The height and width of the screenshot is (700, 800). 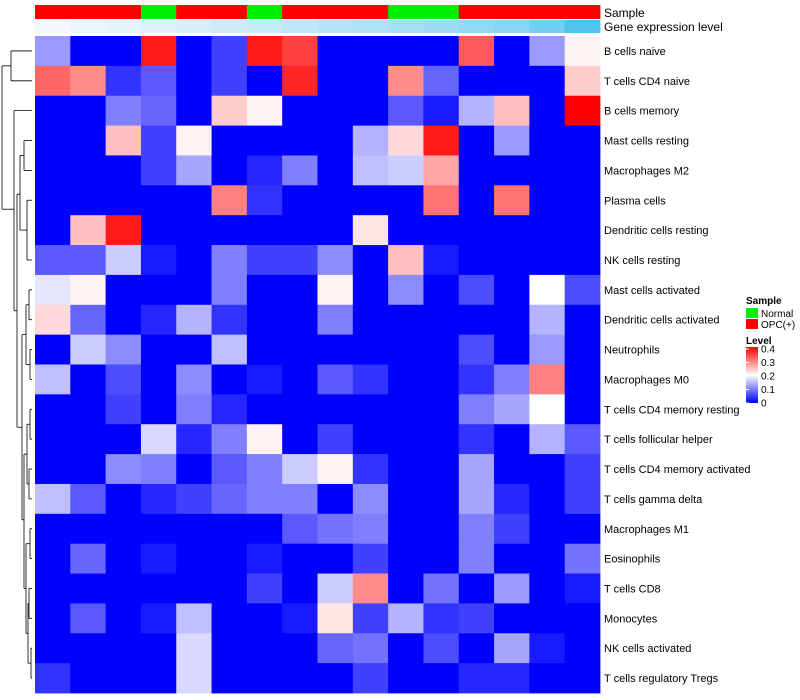 I want to click on legend-level-colorbar, so click(x=752, y=375).